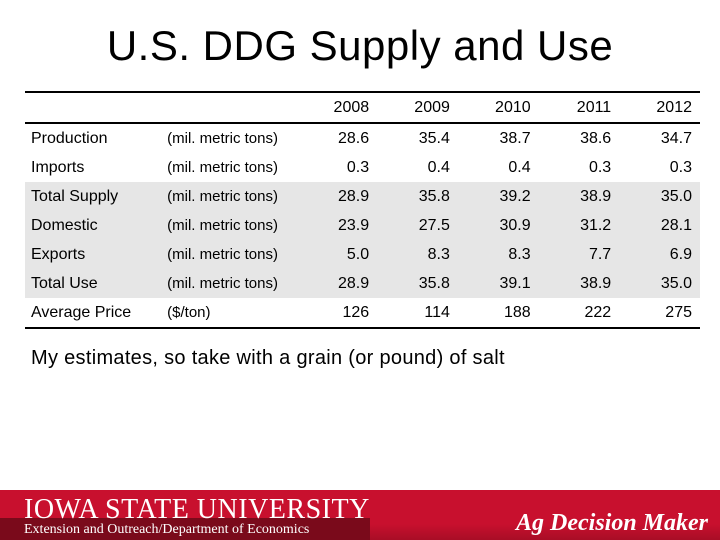  I want to click on year-header: 2010, so click(498, 107).